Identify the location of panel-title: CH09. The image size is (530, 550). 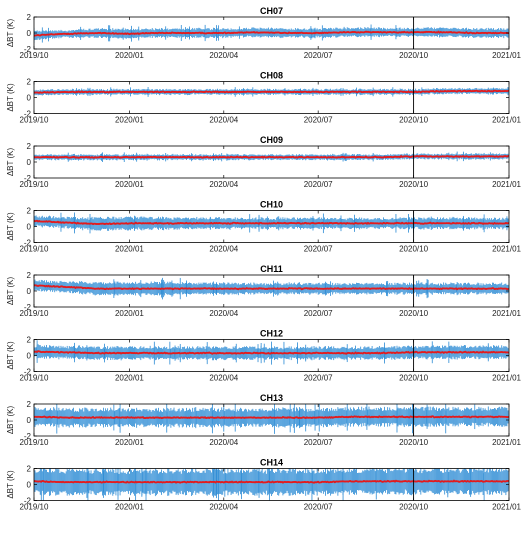
(271, 140).